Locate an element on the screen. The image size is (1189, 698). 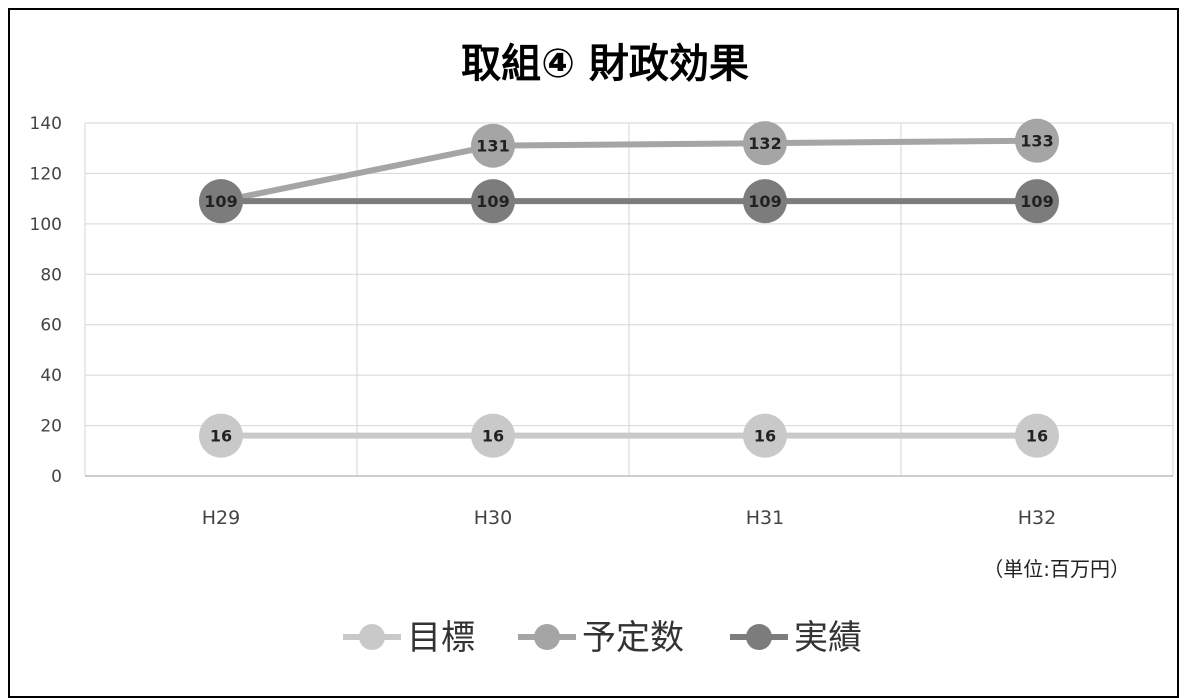
legend: 目標 予定数 実績 is located at coordinates (602, 638).